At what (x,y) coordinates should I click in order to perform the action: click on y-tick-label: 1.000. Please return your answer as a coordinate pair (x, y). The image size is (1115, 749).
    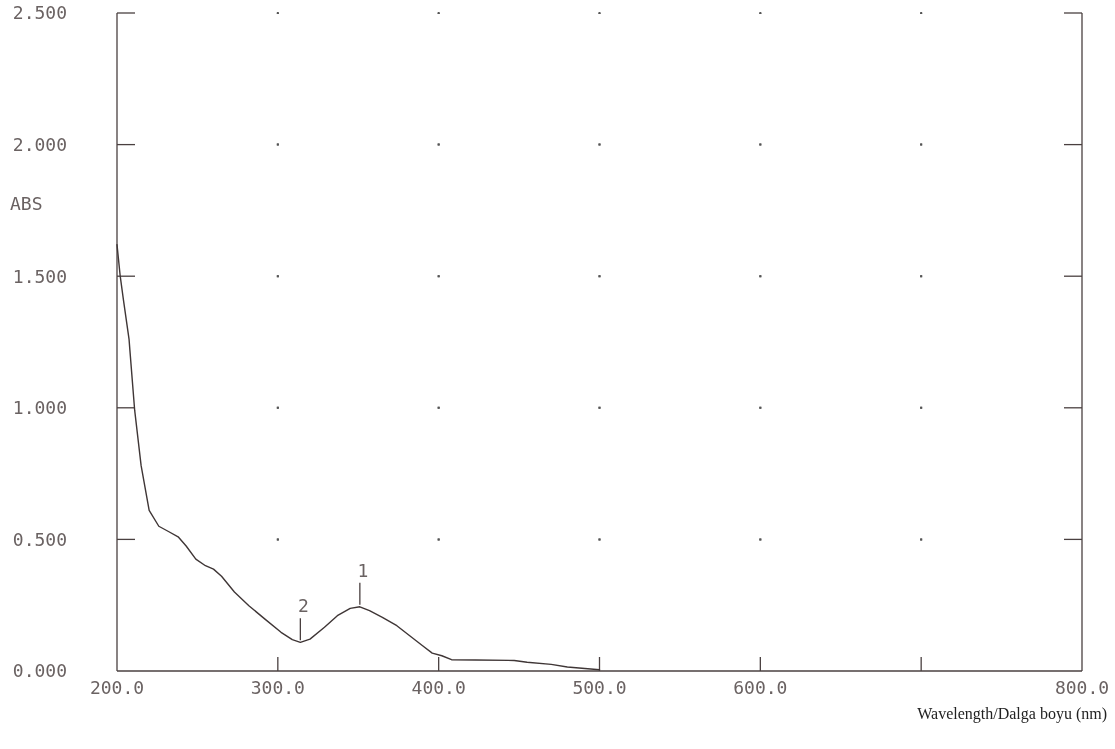
    Looking at the image, I should click on (39, 408).